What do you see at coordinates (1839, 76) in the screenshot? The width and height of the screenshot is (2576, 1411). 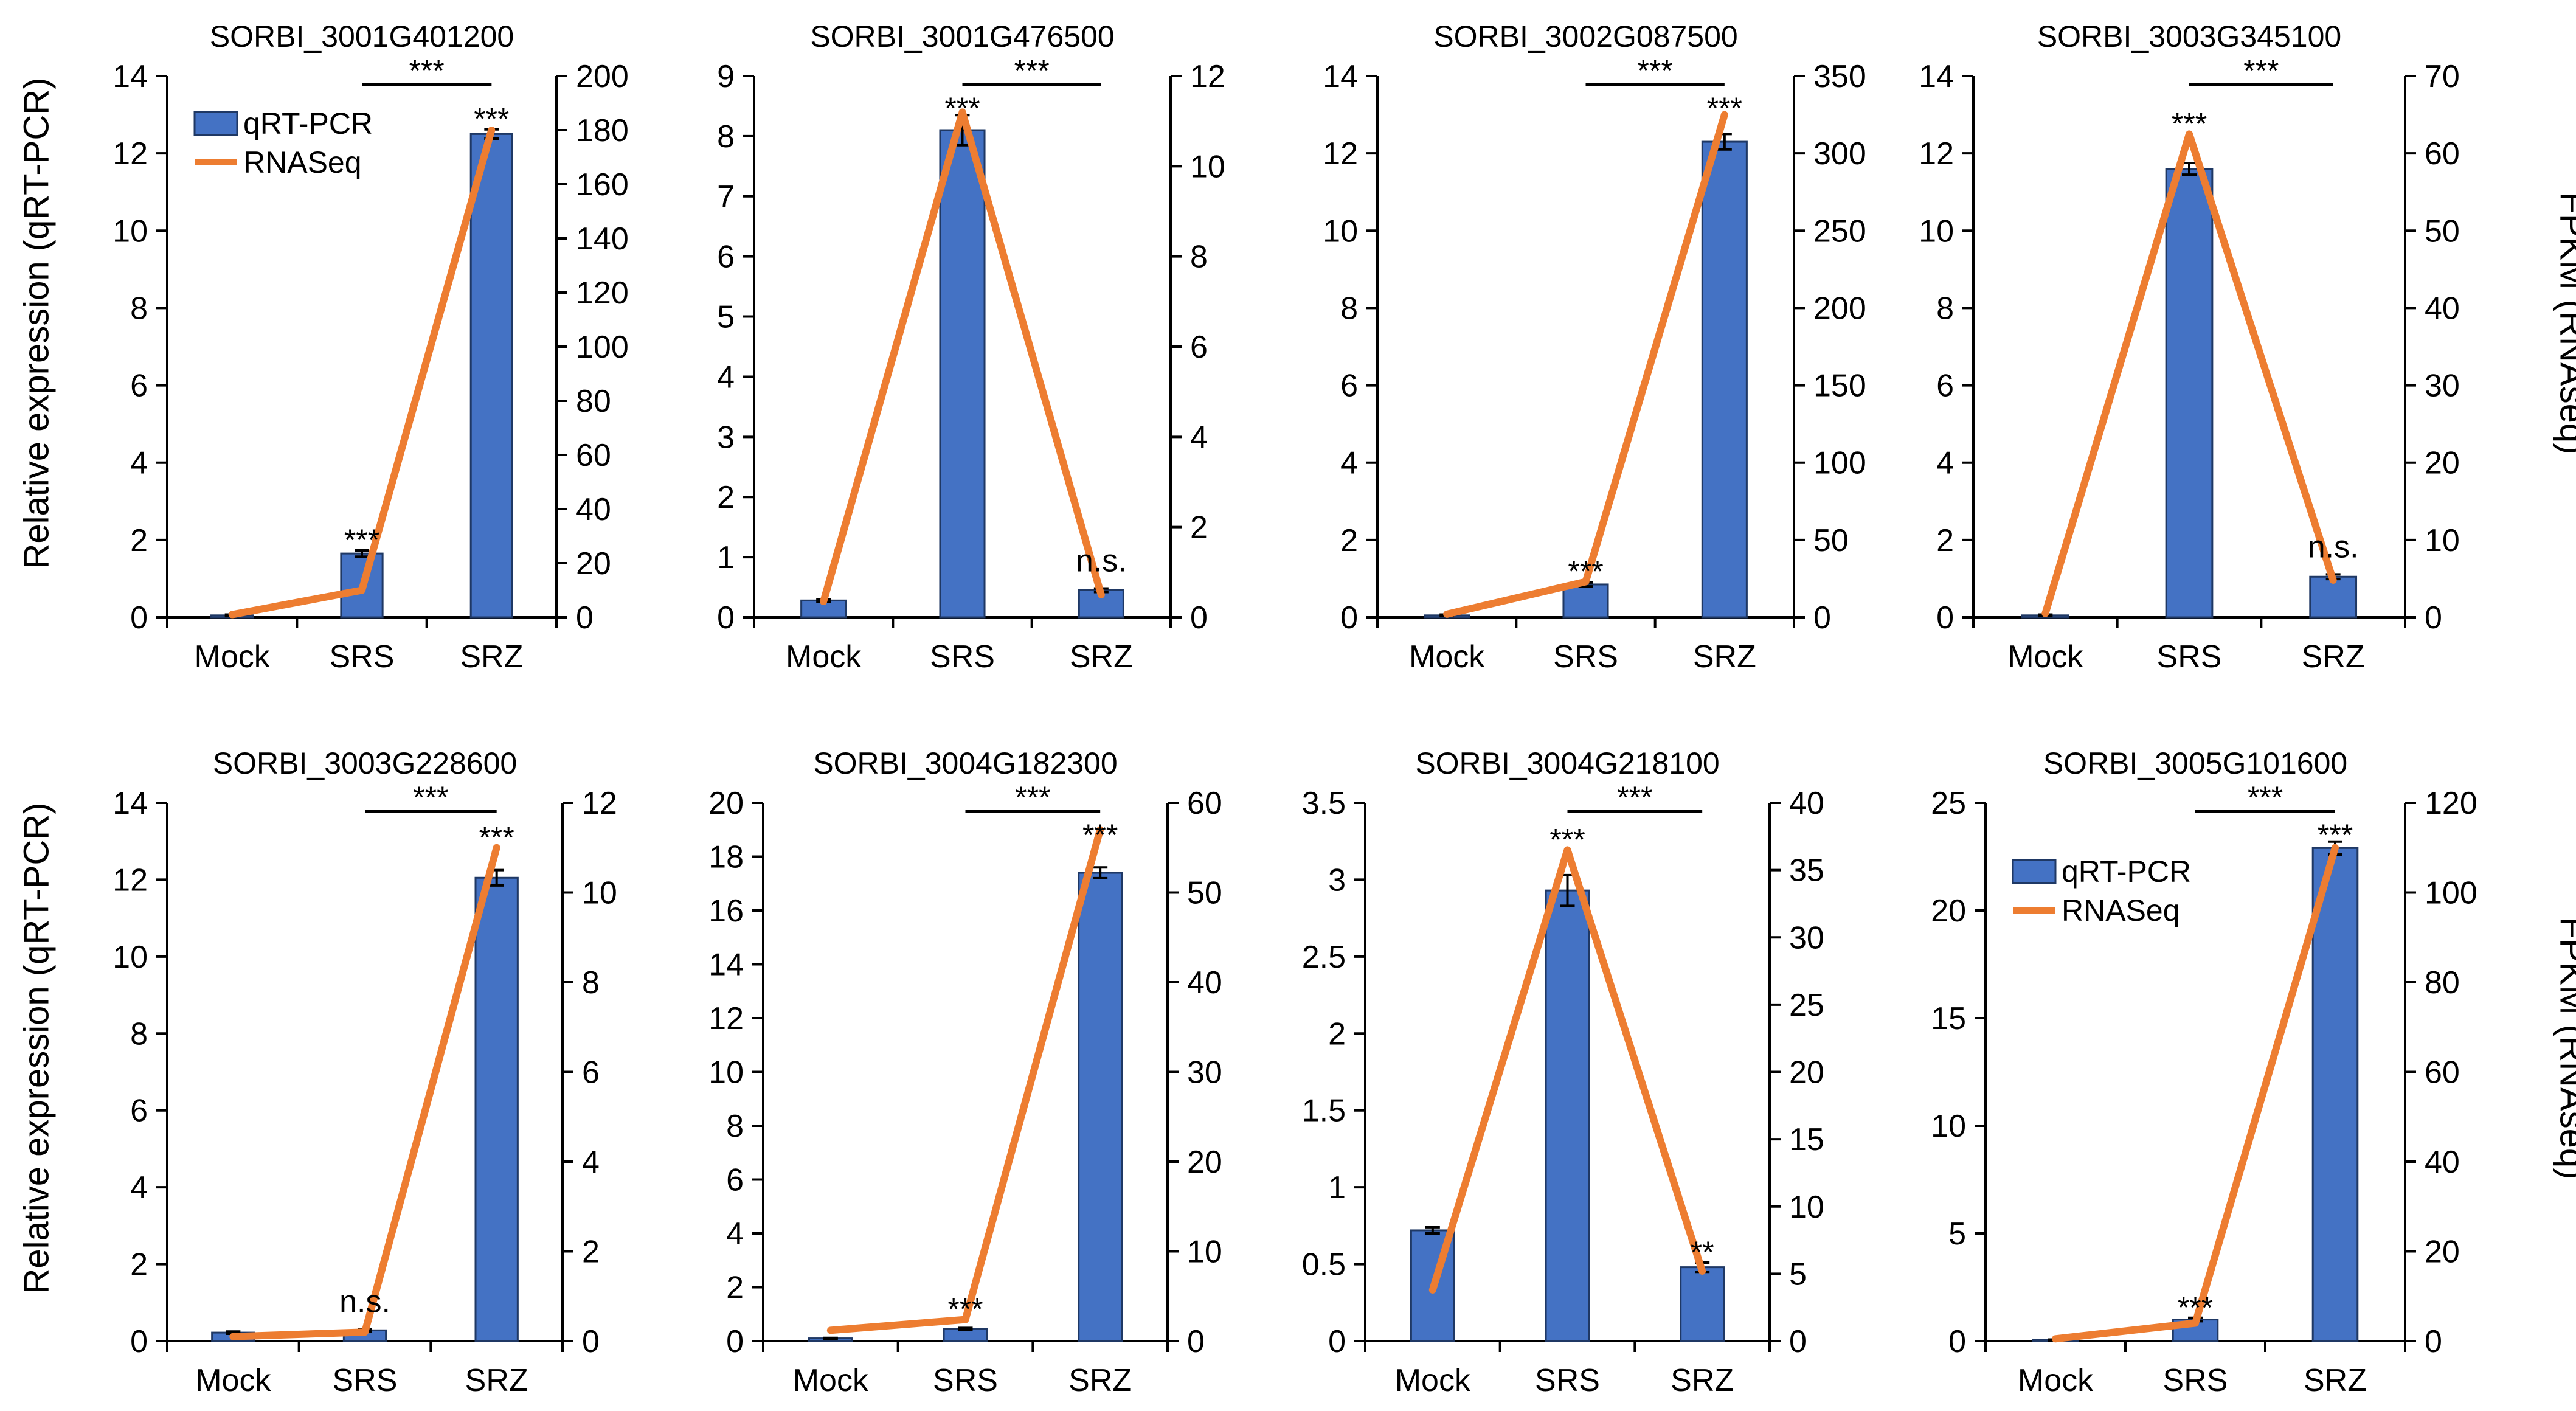 I see `chart3-right-tick-label: 350` at bounding box center [1839, 76].